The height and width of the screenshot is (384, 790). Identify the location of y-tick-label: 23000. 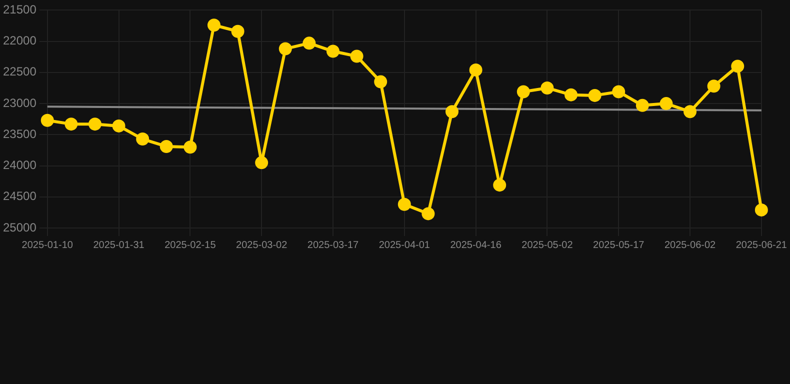
(19, 103).